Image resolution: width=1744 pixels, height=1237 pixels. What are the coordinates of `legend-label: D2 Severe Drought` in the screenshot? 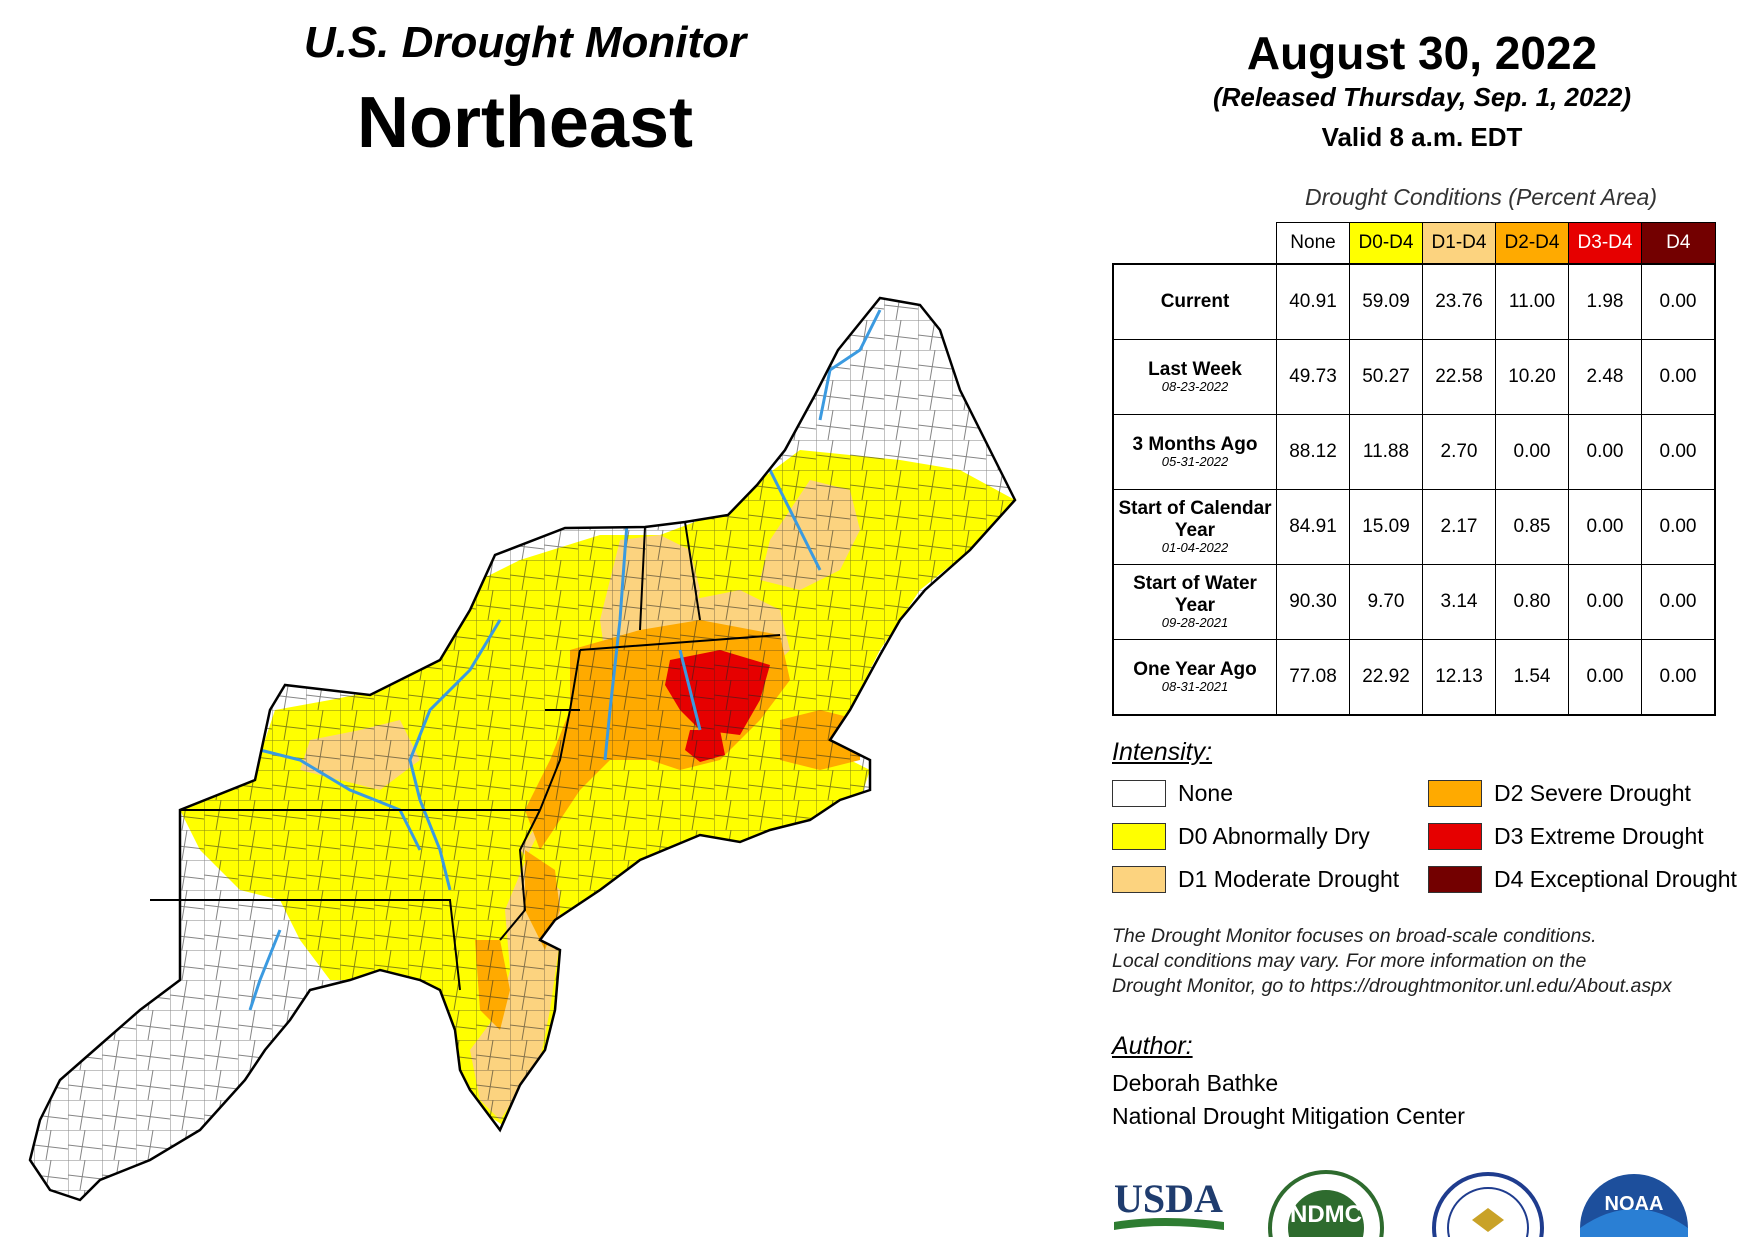 It's located at (1592, 793).